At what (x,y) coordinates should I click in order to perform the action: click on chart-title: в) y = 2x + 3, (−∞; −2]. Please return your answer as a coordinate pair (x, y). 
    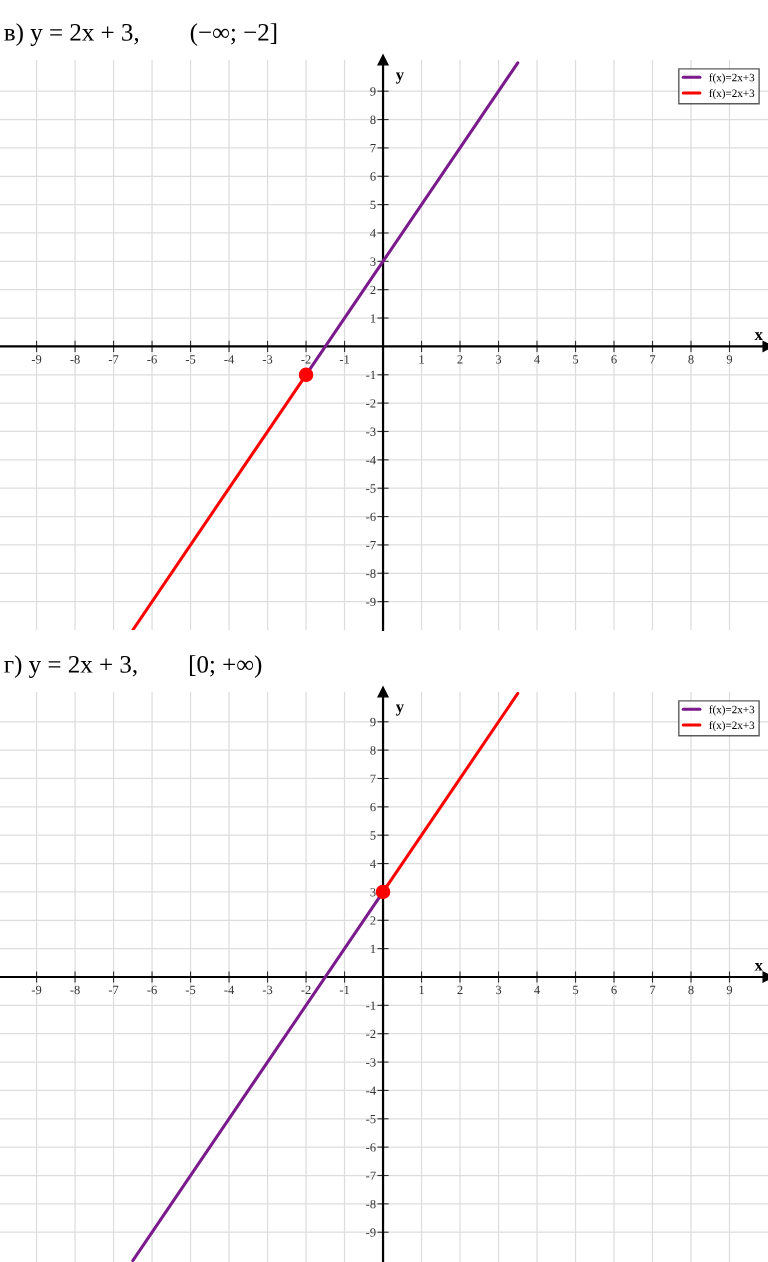
    Looking at the image, I should click on (140, 34).